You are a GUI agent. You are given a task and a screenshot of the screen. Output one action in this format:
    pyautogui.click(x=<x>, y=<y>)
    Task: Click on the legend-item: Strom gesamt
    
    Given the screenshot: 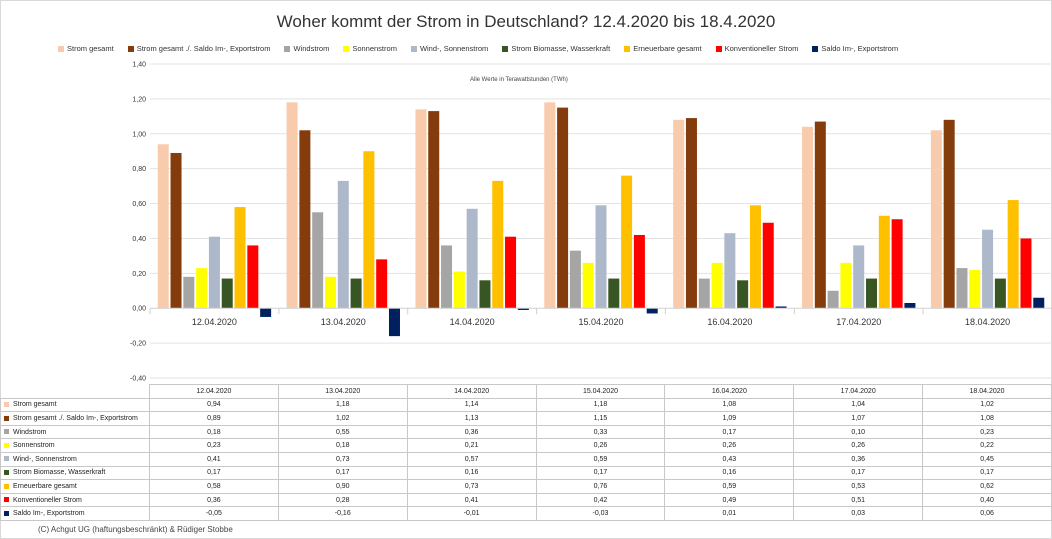 What is the action you would take?
    pyautogui.click(x=86, y=48)
    